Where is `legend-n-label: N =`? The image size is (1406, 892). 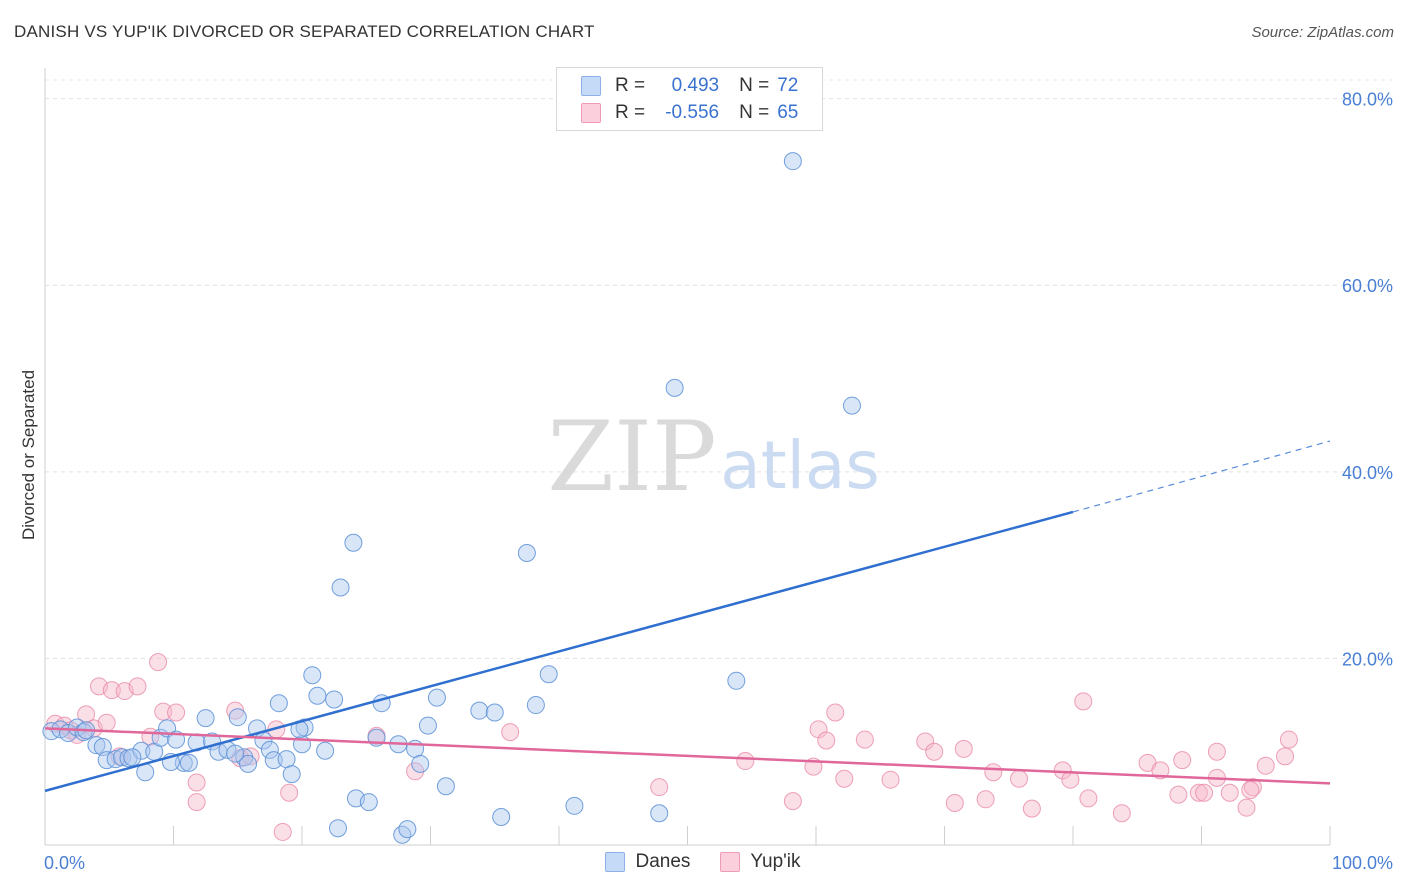 legend-n-label: N = is located at coordinates (754, 112).